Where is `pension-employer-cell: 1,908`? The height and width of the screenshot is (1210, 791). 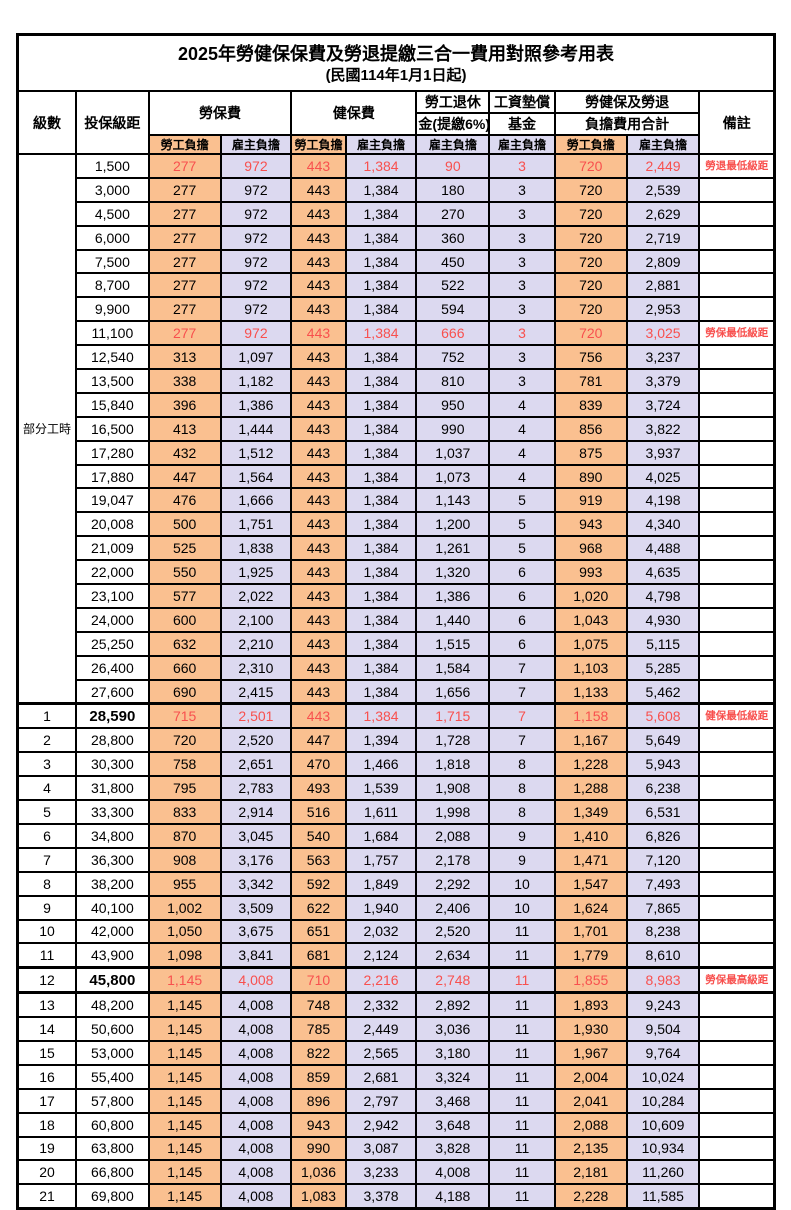 pension-employer-cell: 1,908 is located at coordinates (453, 788).